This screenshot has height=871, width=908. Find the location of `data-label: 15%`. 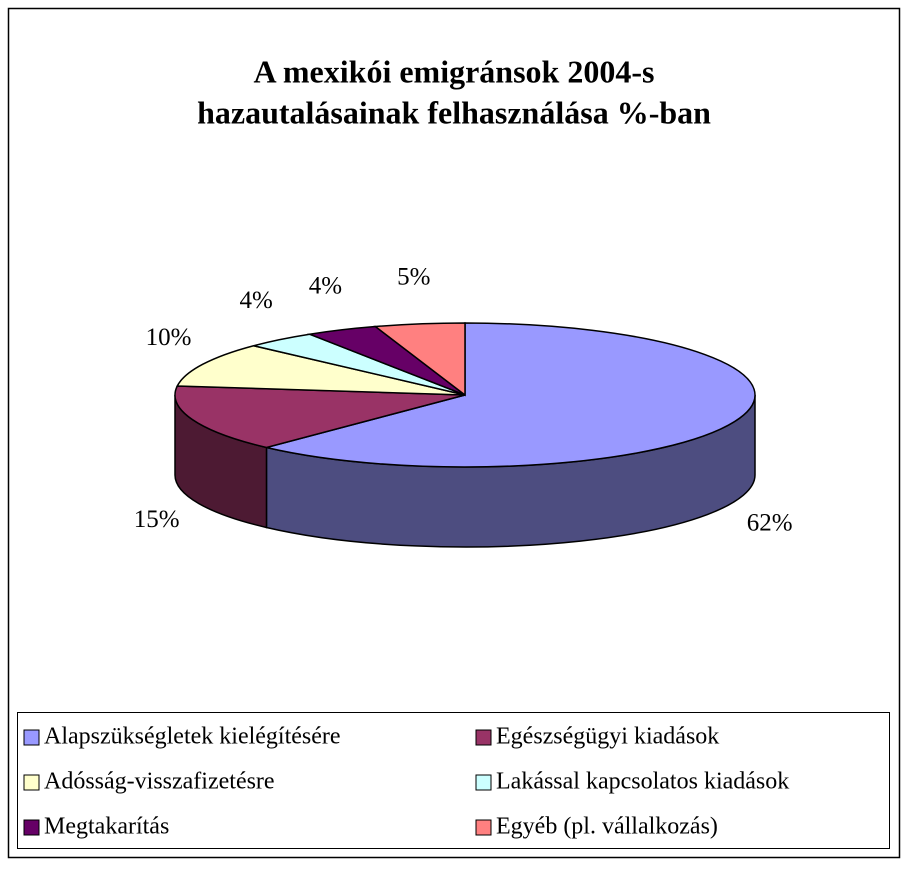

data-label: 15% is located at coordinates (157, 519).